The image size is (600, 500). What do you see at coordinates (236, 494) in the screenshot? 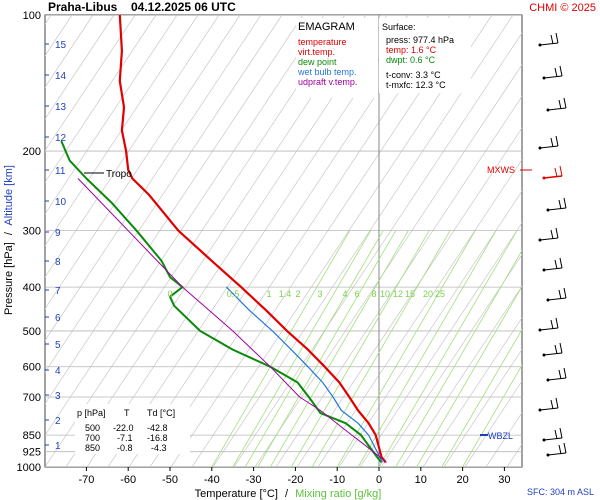
I see `xlabel-temp: Temperature [°C]` at bounding box center [236, 494].